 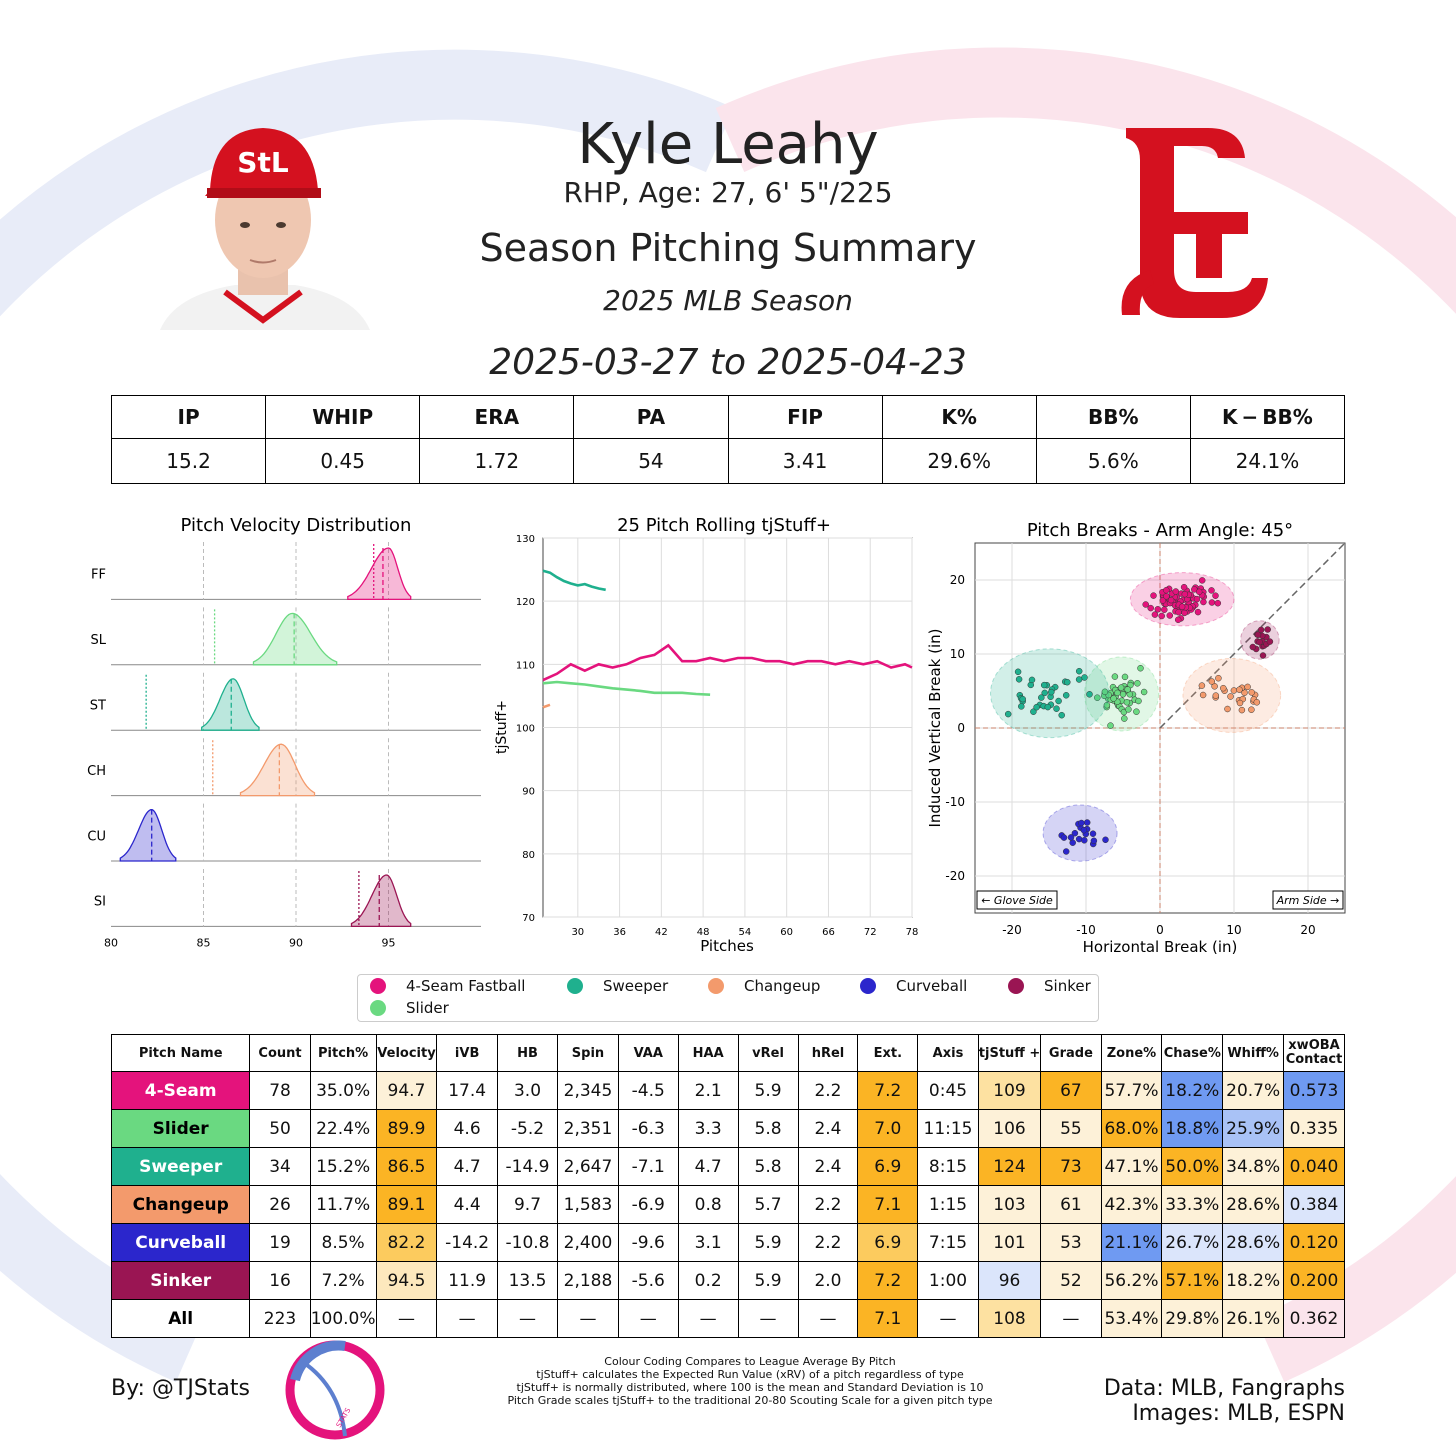 I want to click on data-credit: Data: MLB, Fangraphs Images: MLB, ESPN, so click(x=1224, y=1401).